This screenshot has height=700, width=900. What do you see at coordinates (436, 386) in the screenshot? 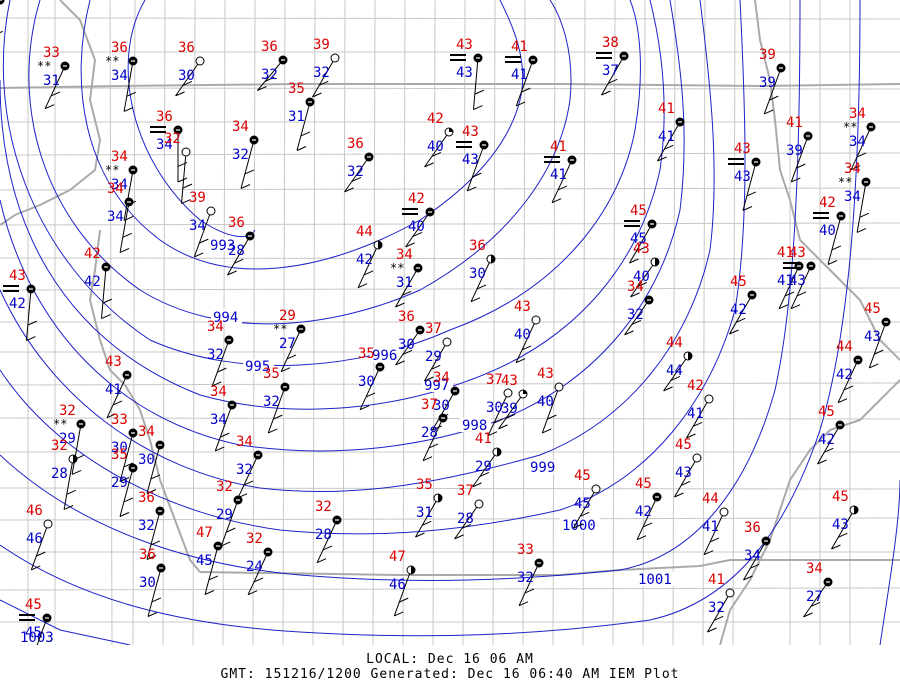
I see `isobar-label: 997` at bounding box center [436, 386].